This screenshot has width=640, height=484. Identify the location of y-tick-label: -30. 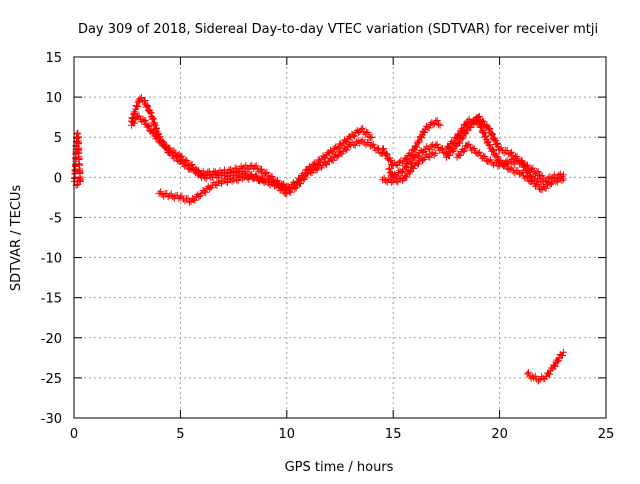
(51, 419).